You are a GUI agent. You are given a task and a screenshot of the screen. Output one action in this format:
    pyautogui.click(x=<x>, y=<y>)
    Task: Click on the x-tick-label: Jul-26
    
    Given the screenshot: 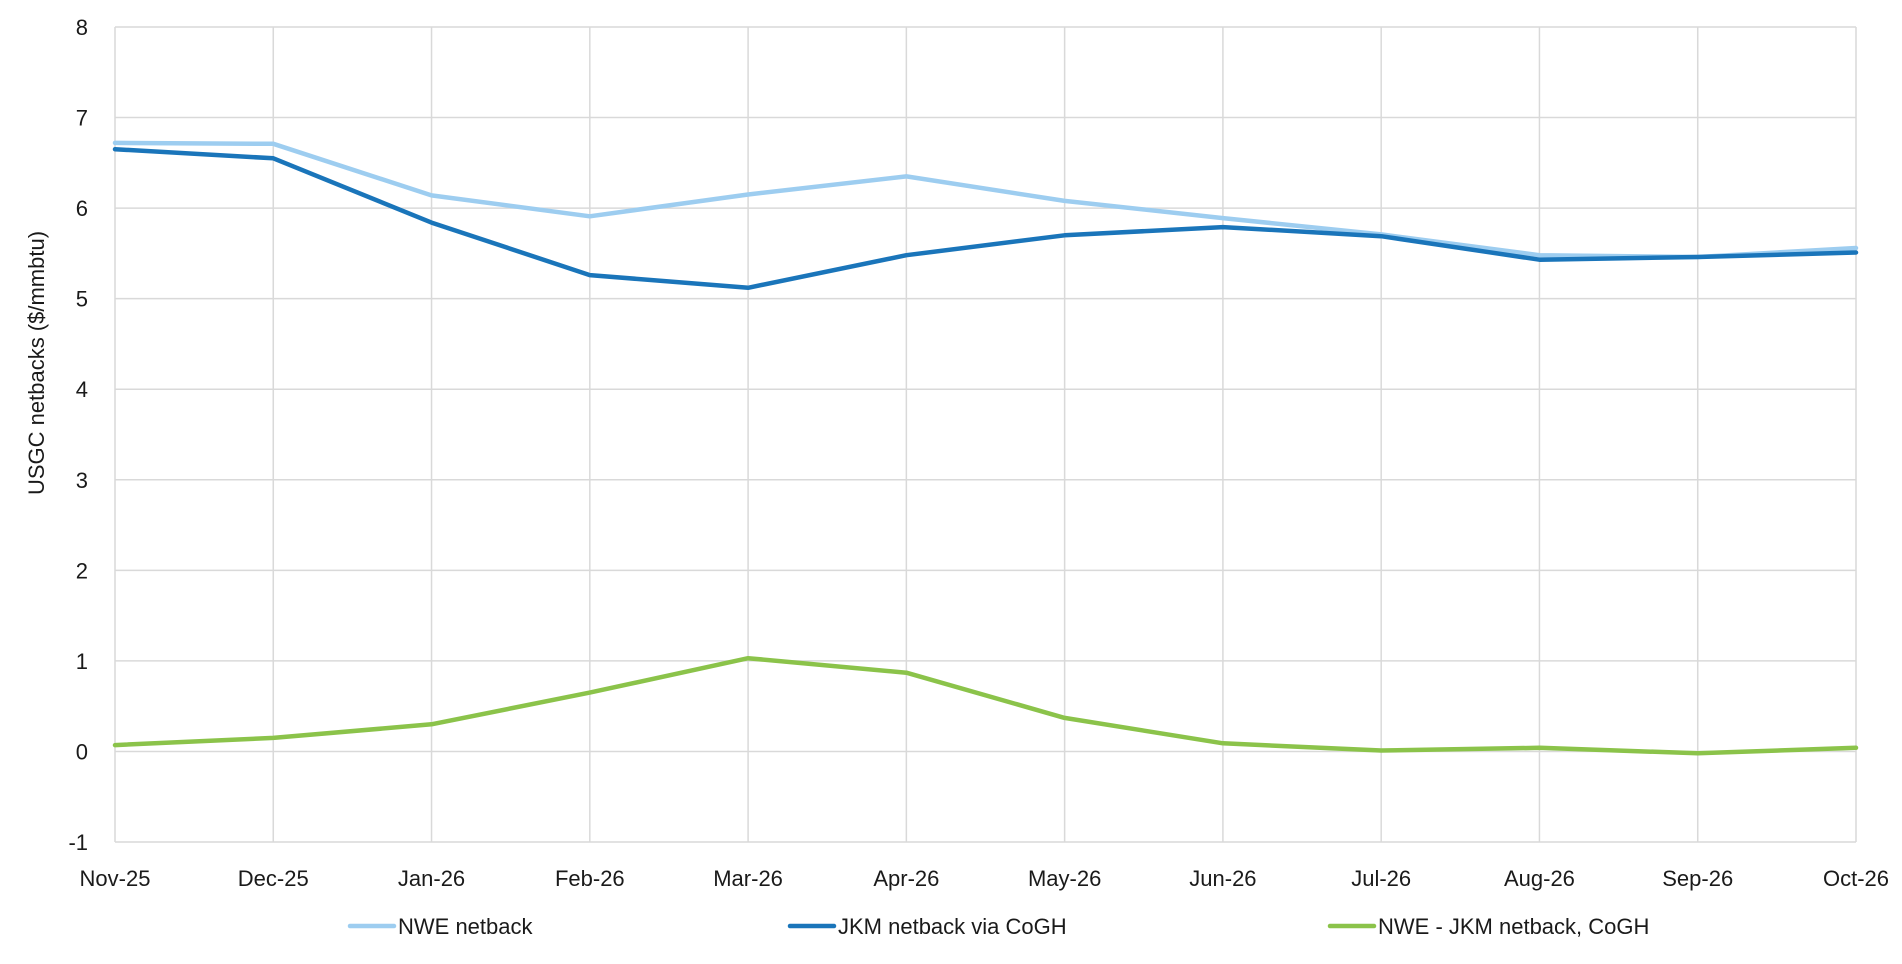 What is the action you would take?
    pyautogui.click(x=1381, y=878)
    